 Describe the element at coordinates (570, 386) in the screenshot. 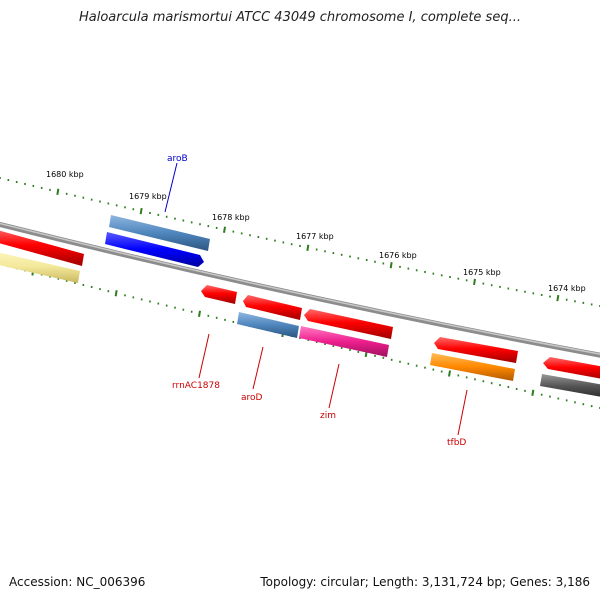

I see `gene-gray-right` at that location.